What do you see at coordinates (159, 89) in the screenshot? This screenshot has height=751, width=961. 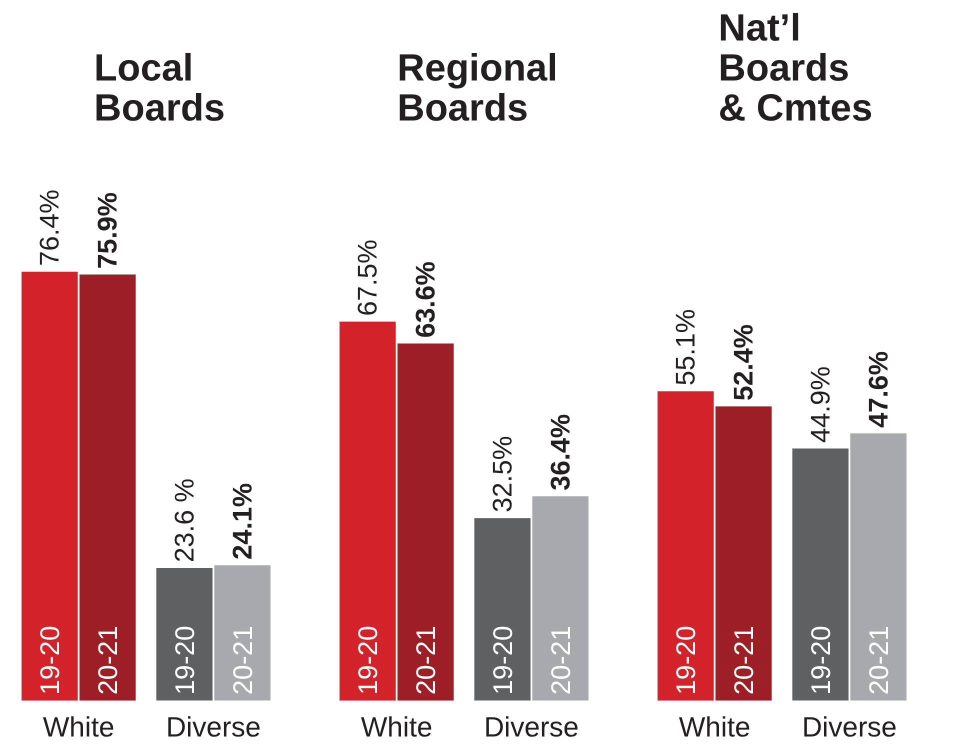 I see `chart-title: Local Boards` at bounding box center [159, 89].